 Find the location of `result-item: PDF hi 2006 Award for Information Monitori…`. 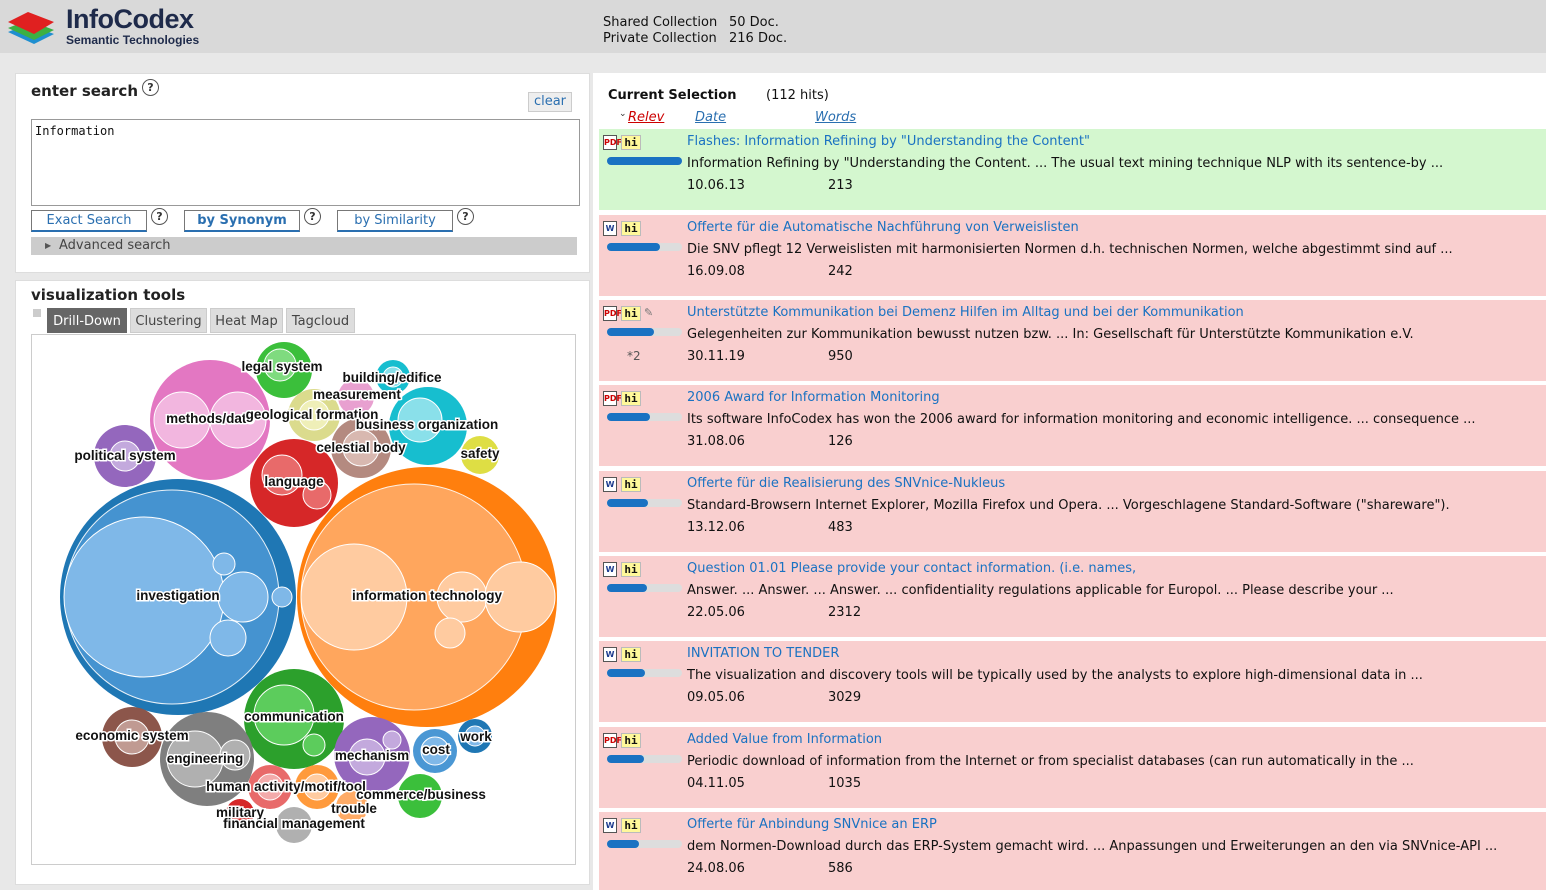

result-item: PDF hi 2006 Award for Information Monitori… is located at coordinates (1072, 425).